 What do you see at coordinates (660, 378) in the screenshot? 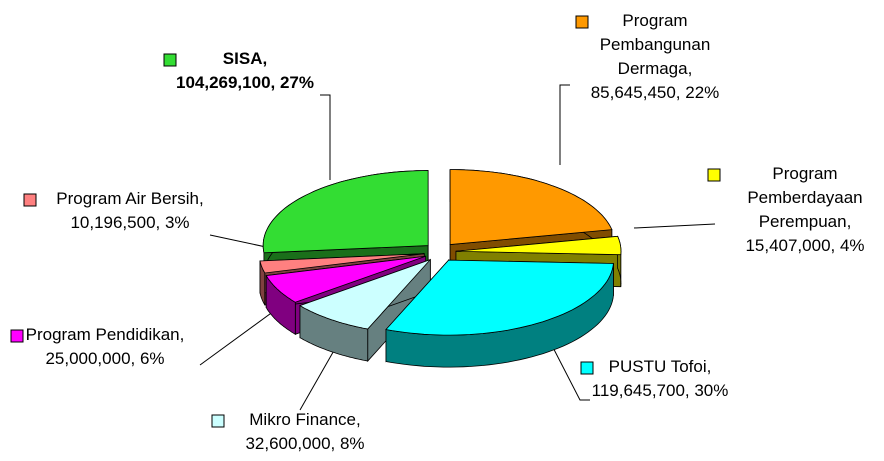
I see `data-label: PUSTU Tofoi, 119,645,700, 30%` at bounding box center [660, 378].